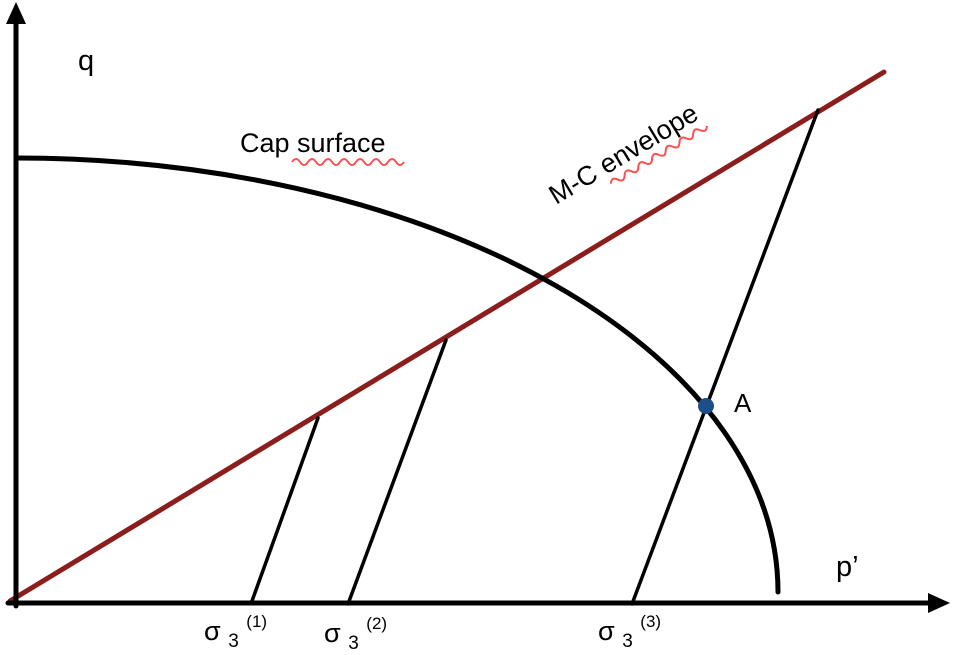  I want to click on y-axis-label: q, so click(86, 61).